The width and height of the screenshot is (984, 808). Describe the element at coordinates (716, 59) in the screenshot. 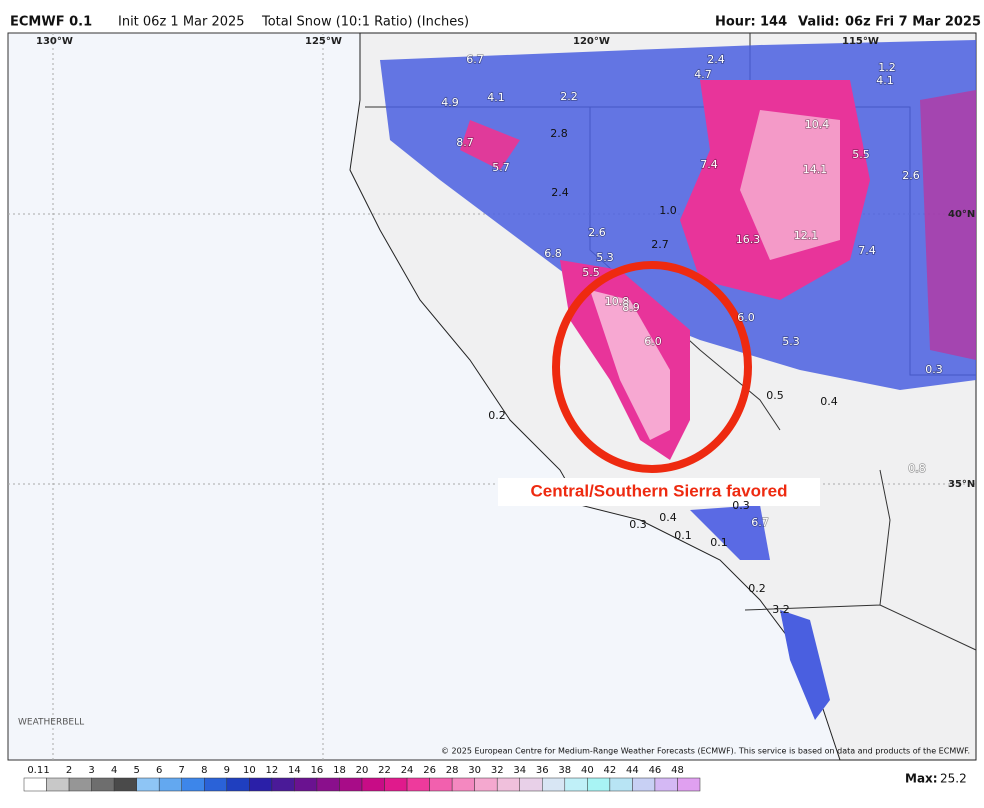

I see `snow-amount-label: 2.4` at that location.